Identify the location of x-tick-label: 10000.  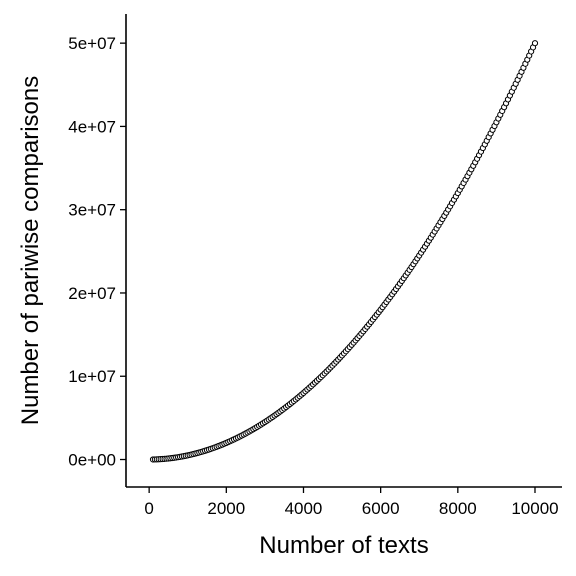
(534, 508).